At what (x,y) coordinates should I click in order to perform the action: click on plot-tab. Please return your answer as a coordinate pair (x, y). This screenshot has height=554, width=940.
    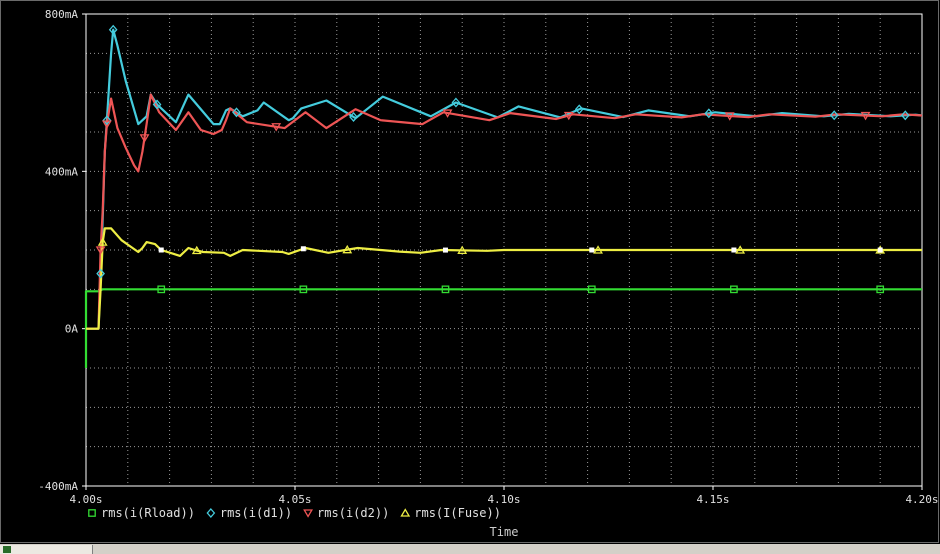
    Looking at the image, I should click on (46, 549).